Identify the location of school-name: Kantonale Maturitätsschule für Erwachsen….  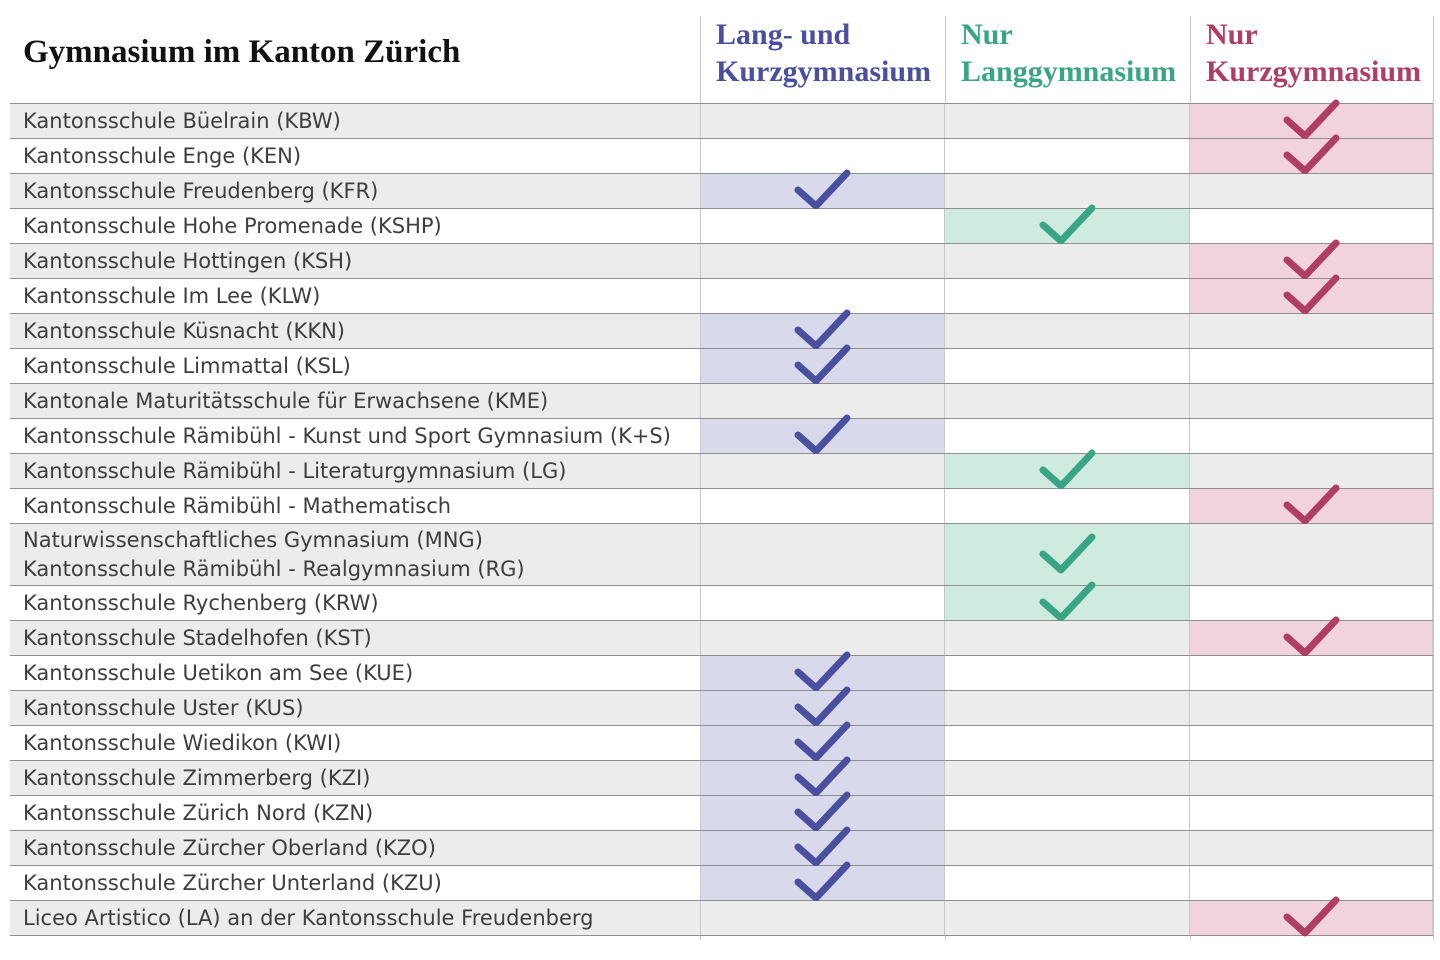
(355, 401).